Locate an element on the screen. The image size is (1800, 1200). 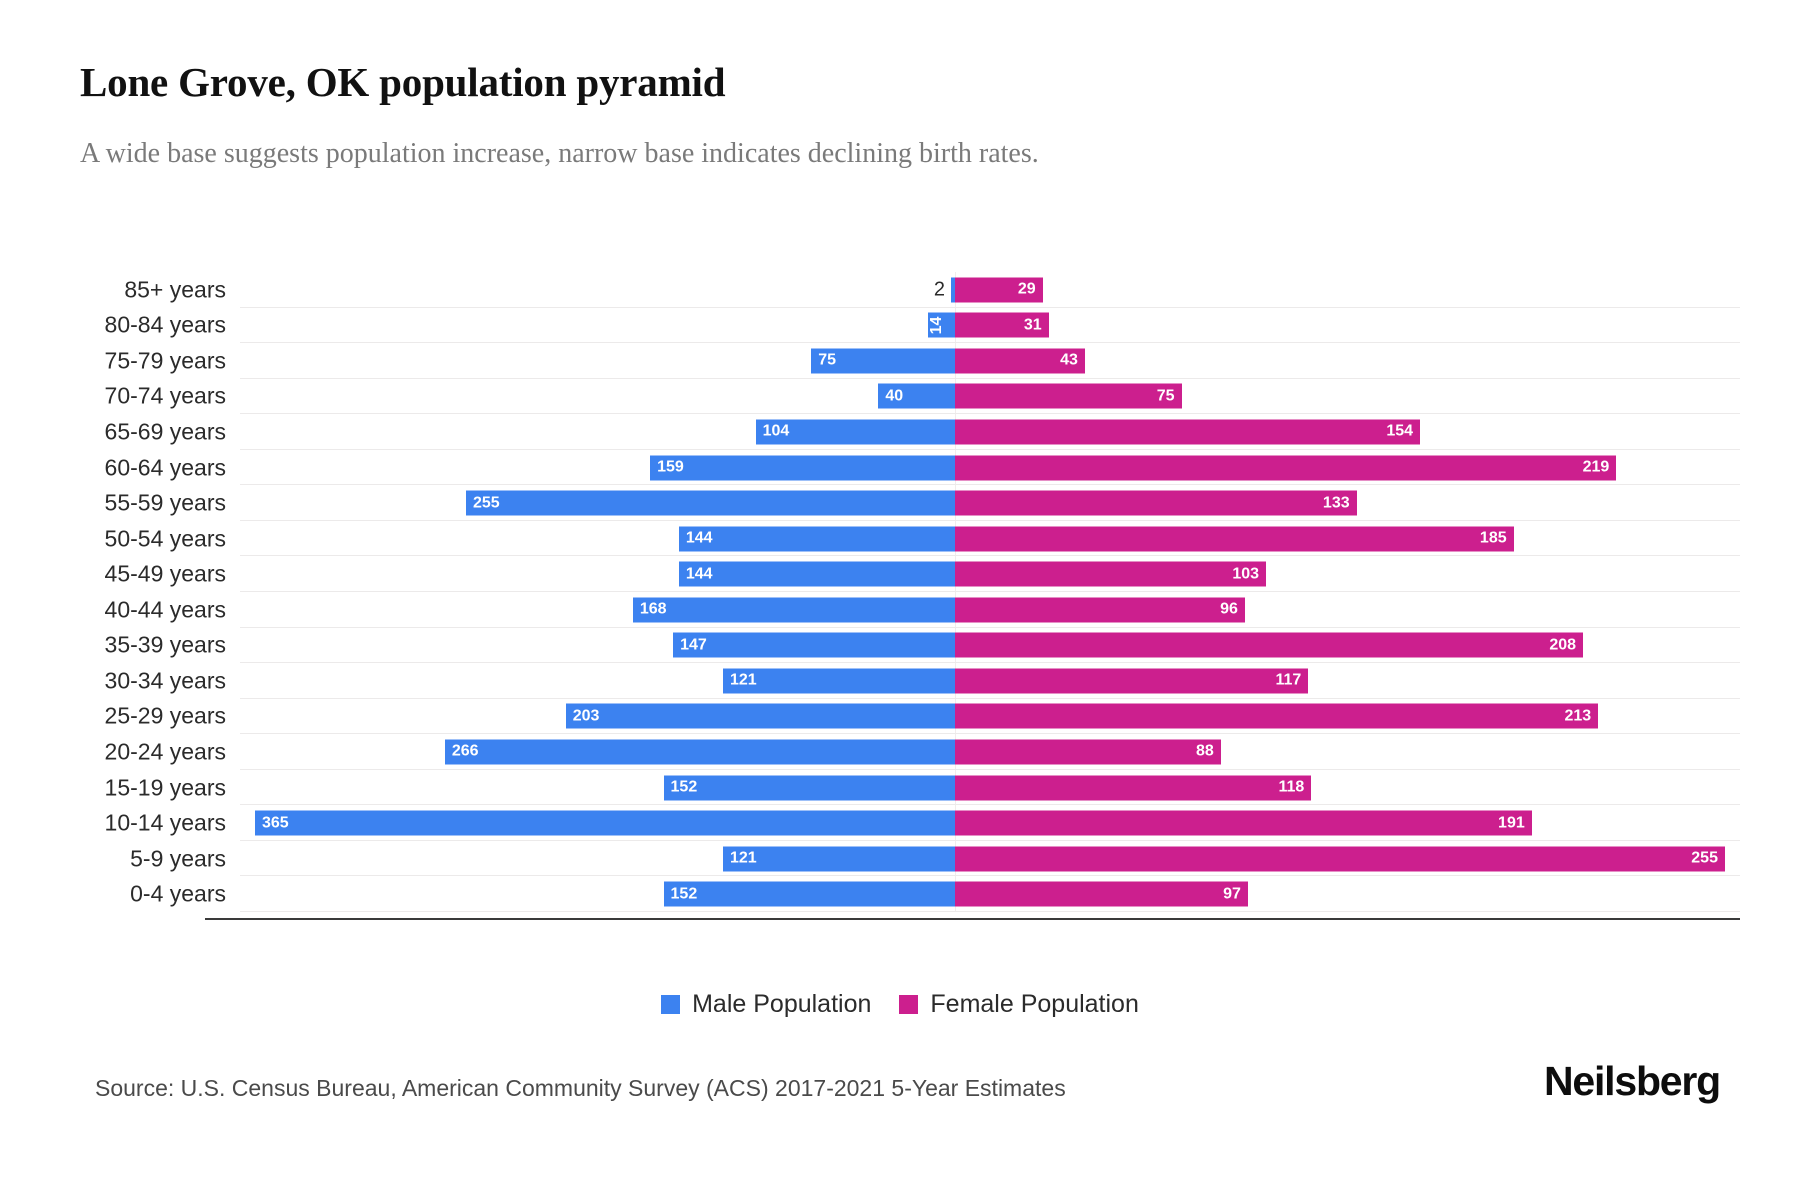
pyramid-row: 45-49 years 144 103 is located at coordinates (922, 574).